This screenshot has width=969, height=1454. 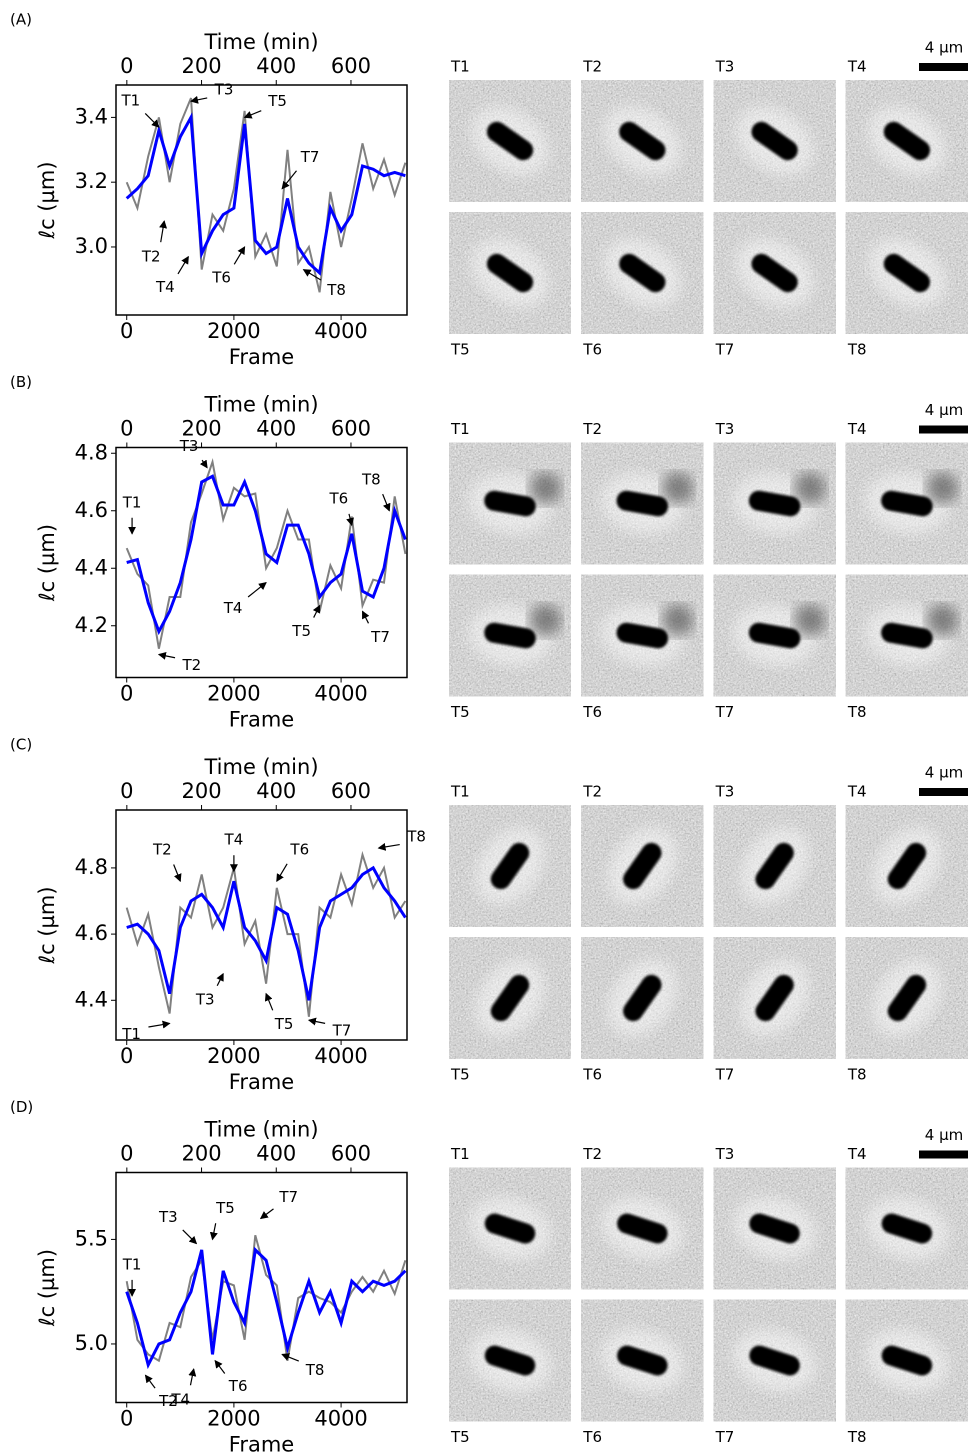 I want to click on y-tick-label: 4.6, so click(x=91, y=933).